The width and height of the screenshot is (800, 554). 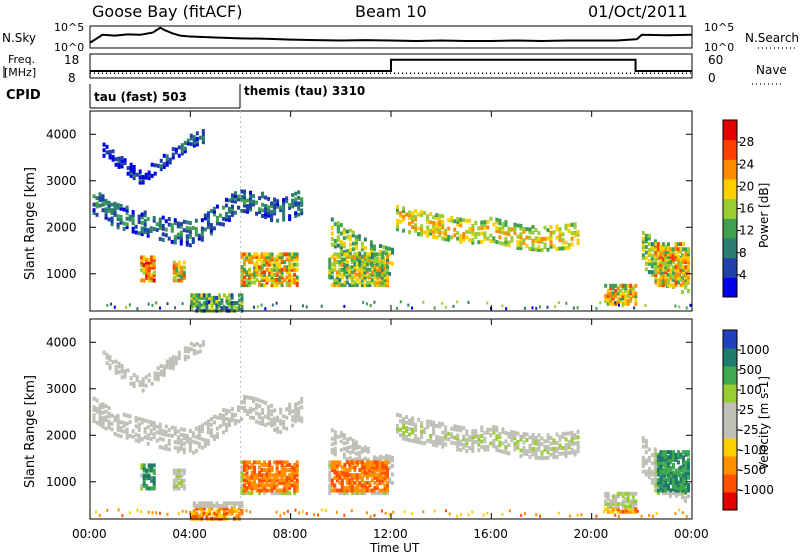 I want to click on colorbar-tick-label: 28, so click(x=746, y=142).